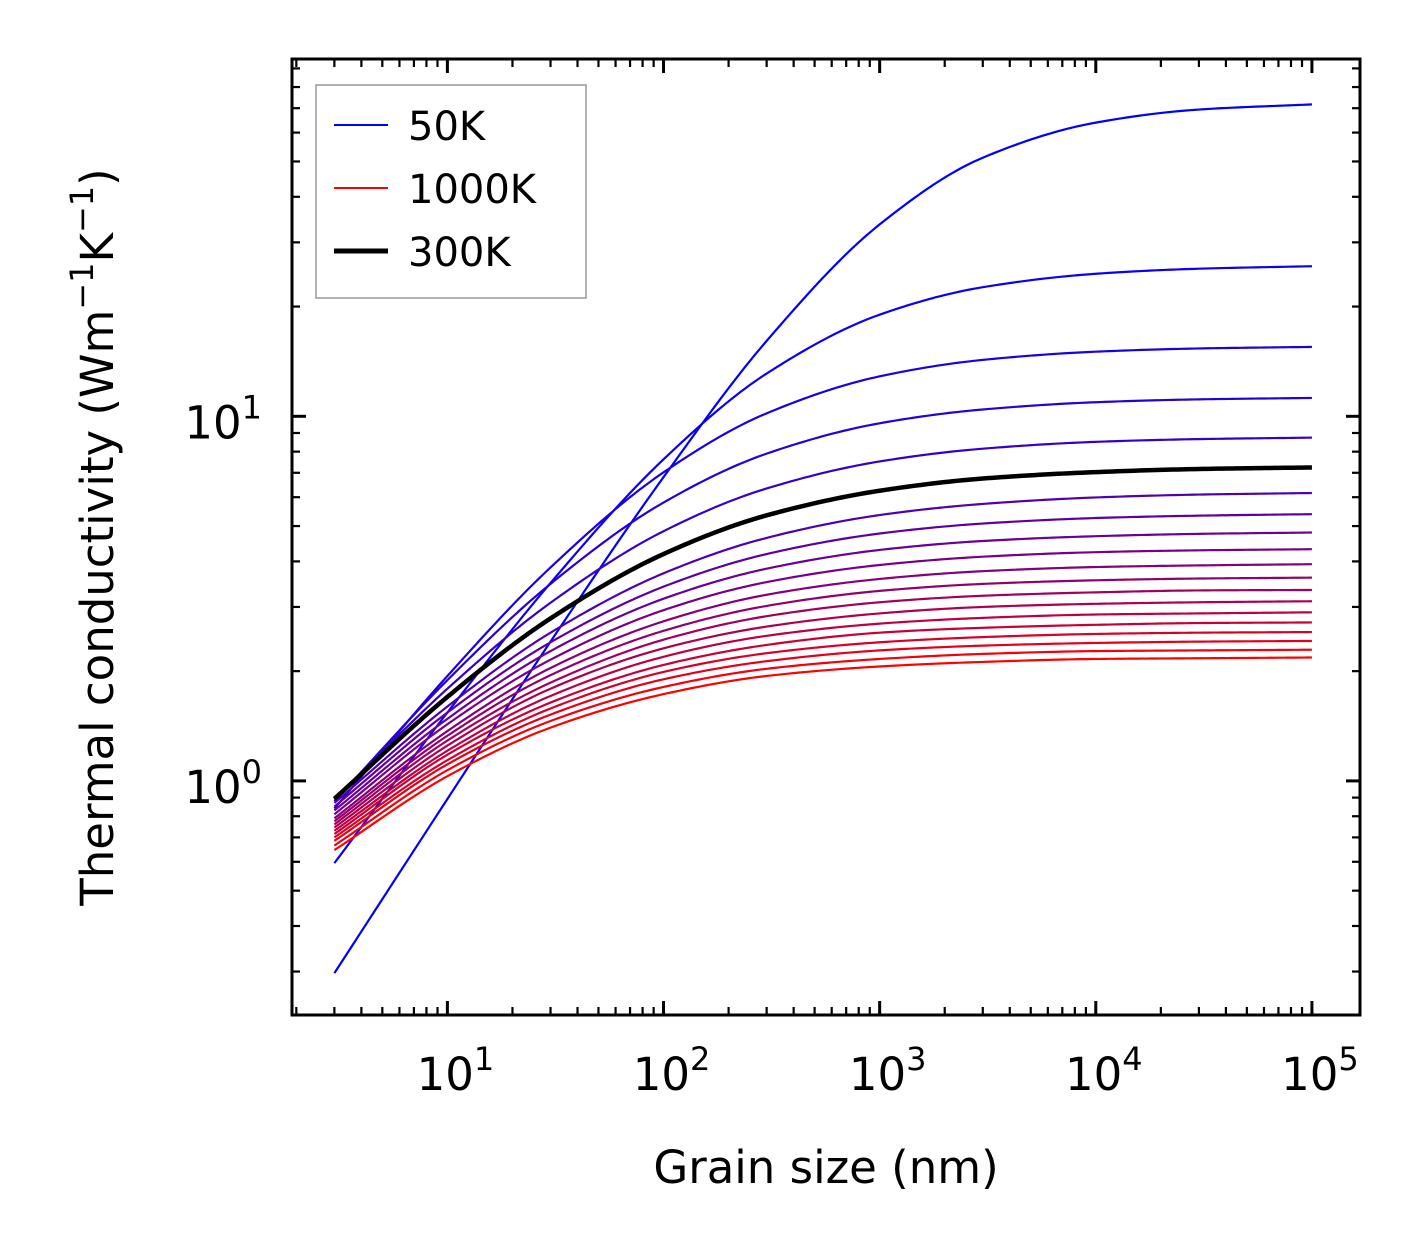 The width and height of the screenshot is (1421, 1254). I want to click on x-axis-label: Grain size (nm), so click(825, 1167).